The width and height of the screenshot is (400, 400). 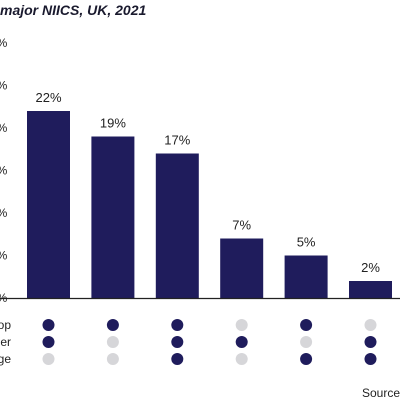 I want to click on data-label: 22%, so click(x=48, y=97).